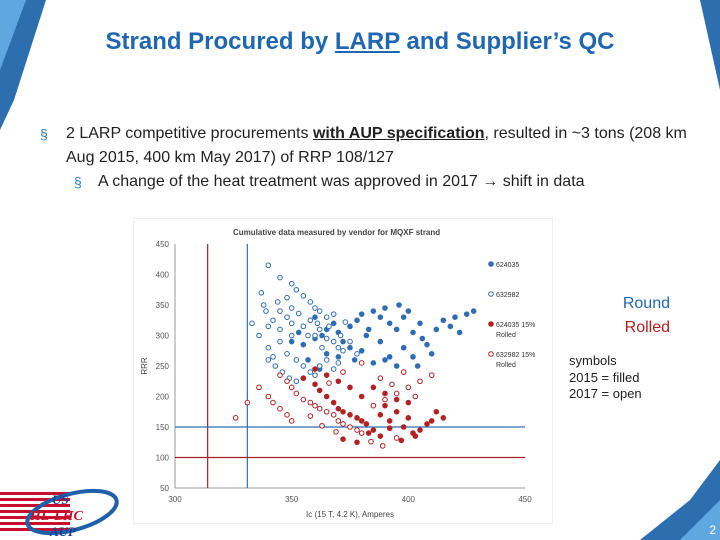  I want to click on page-number: 2, so click(712, 530).